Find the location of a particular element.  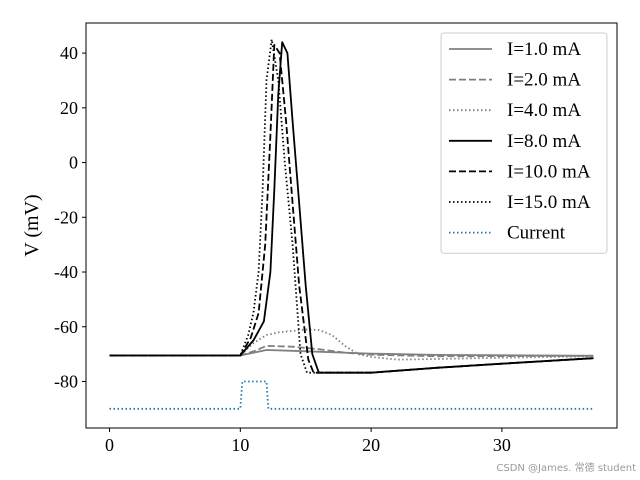

legend-label: I=8.0 mA is located at coordinates (544, 141).